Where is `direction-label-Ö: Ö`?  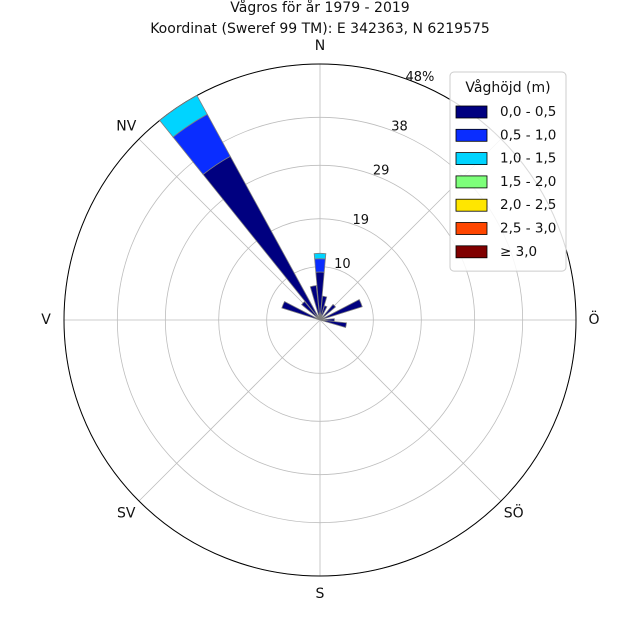
direction-label-Ö: Ö is located at coordinates (593, 319).